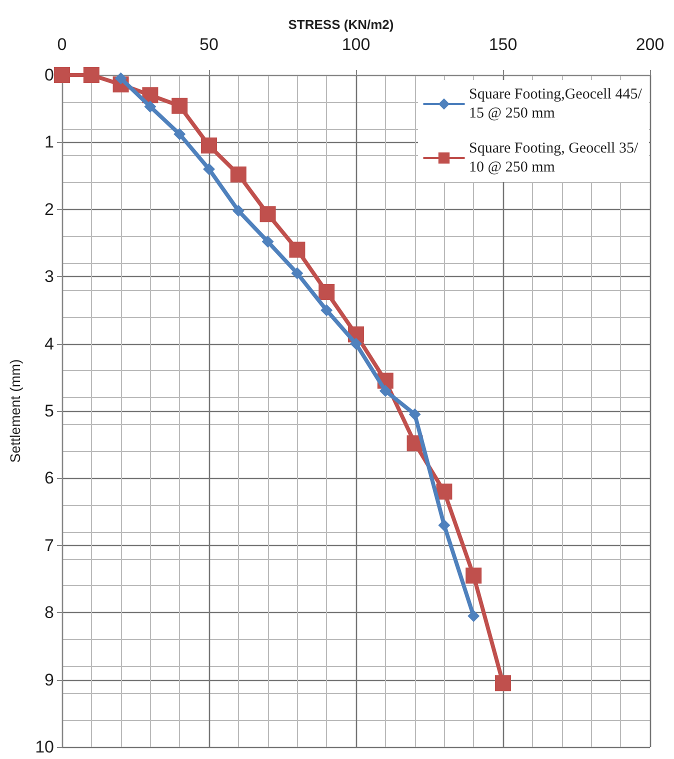 Image resolution: width=674 pixels, height=759 pixels. What do you see at coordinates (49, 545) in the screenshot?
I see `y-tick-label: 7` at bounding box center [49, 545].